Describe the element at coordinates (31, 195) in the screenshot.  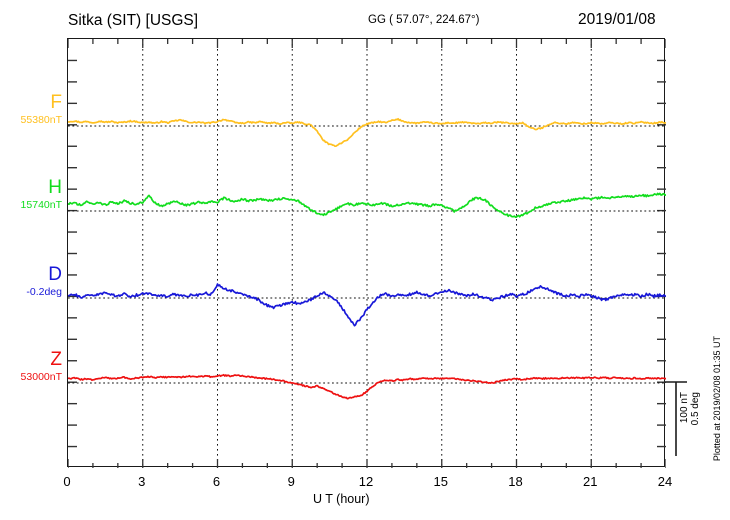
I see `component-label-h: H 15740nT` at that location.